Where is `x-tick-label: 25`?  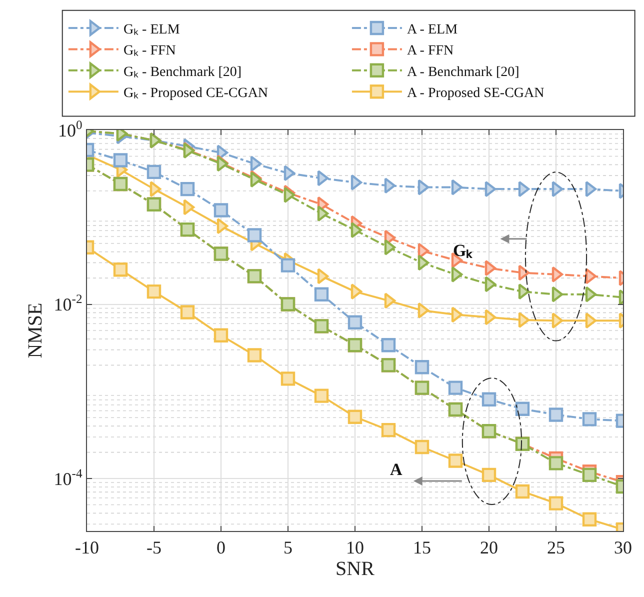 x-tick-label: 25 is located at coordinates (556, 548).